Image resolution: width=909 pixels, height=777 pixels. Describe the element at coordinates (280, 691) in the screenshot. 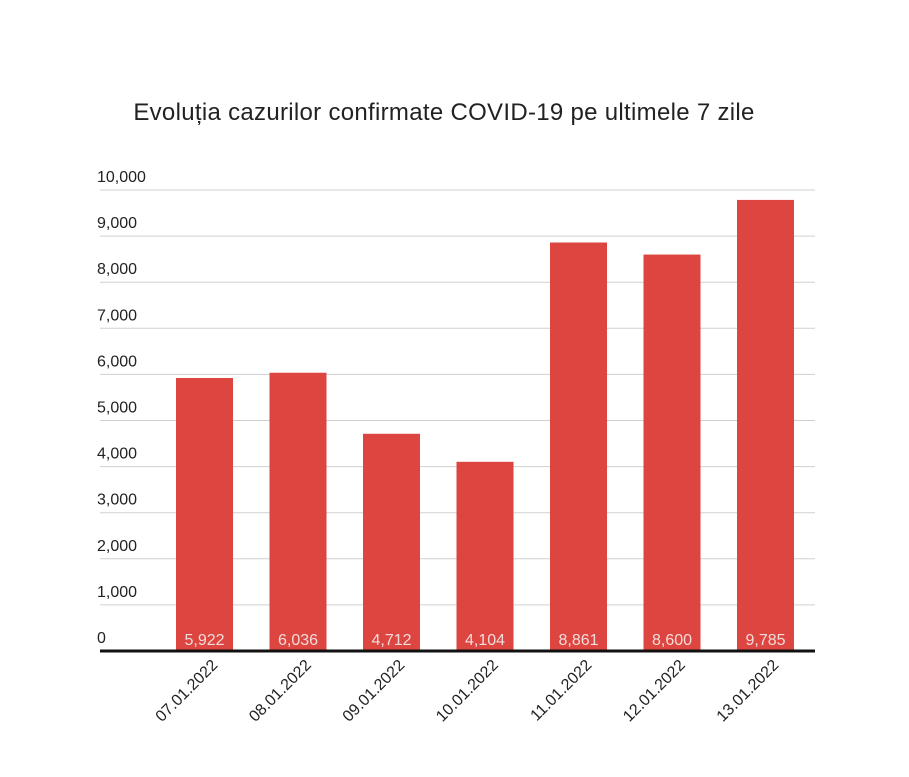

I see `x-tick-label: 08.01.2022` at that location.